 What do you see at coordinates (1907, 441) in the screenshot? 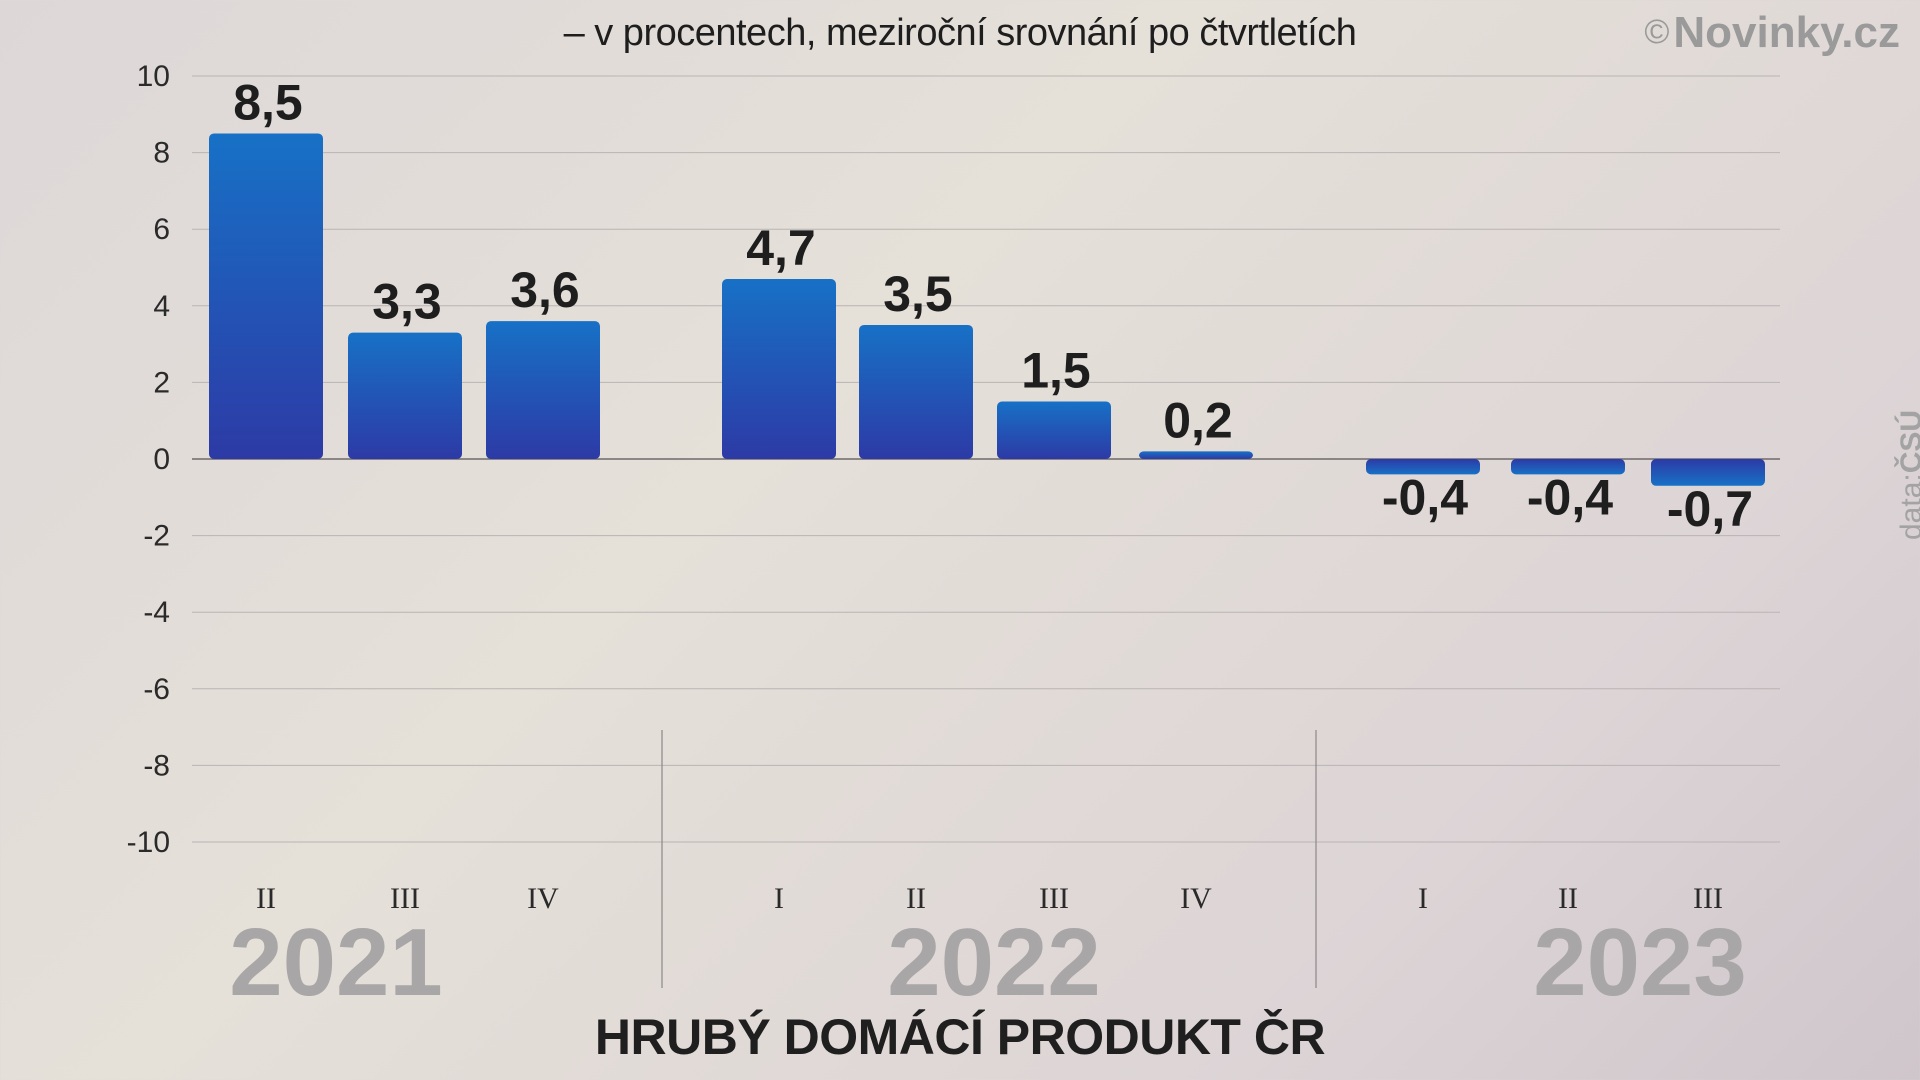
I see `source-name: ČSÚ` at bounding box center [1907, 441].